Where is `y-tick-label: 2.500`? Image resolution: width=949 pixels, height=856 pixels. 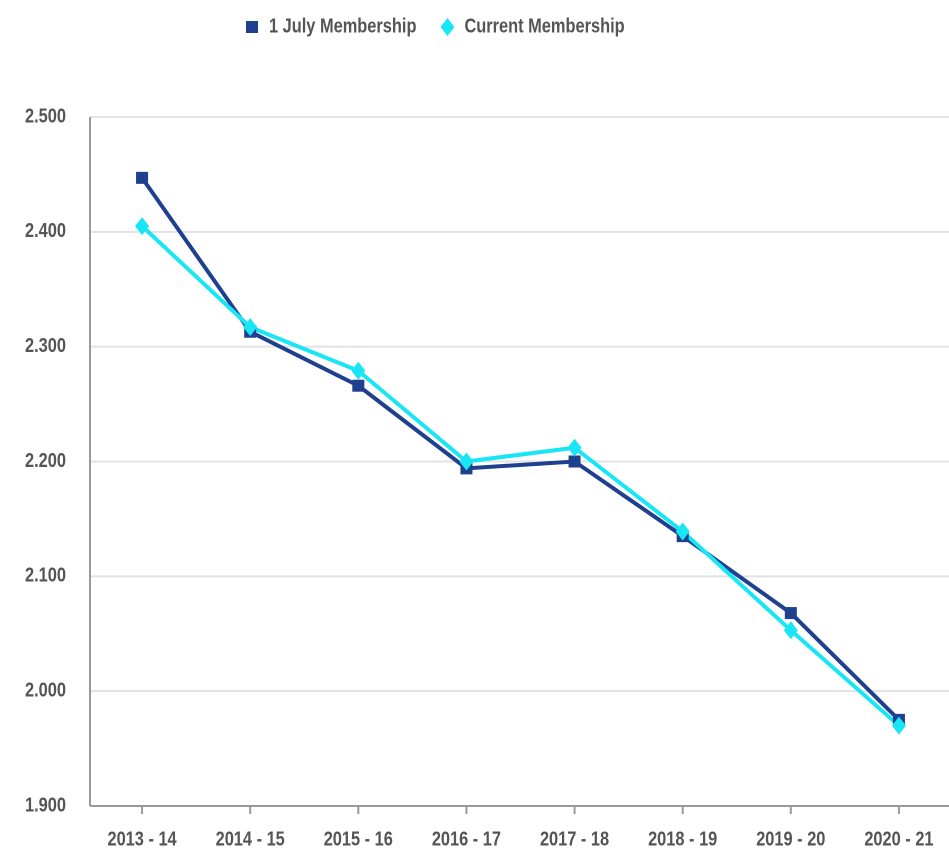
y-tick-label: 2.500 is located at coordinates (45, 115).